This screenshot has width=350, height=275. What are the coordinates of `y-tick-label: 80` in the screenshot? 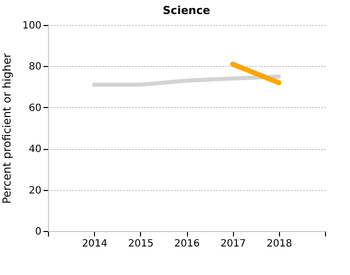 It's located at (35, 67).